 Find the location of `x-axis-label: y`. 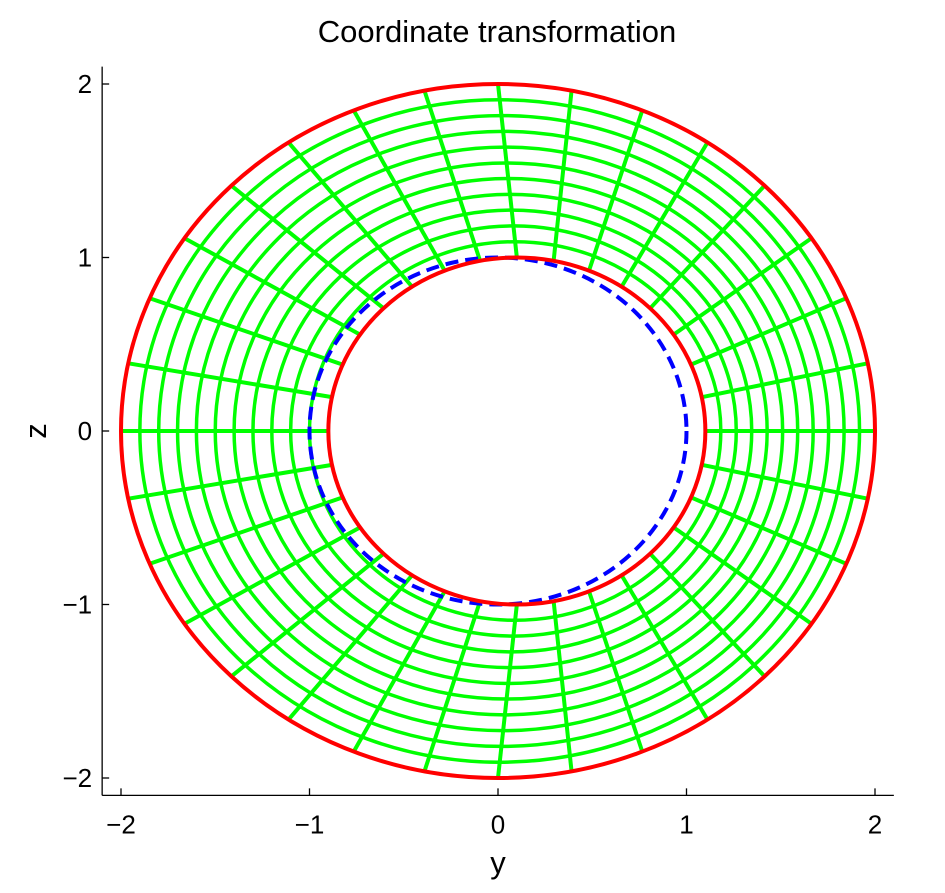

x-axis-label: y is located at coordinates (498, 862).